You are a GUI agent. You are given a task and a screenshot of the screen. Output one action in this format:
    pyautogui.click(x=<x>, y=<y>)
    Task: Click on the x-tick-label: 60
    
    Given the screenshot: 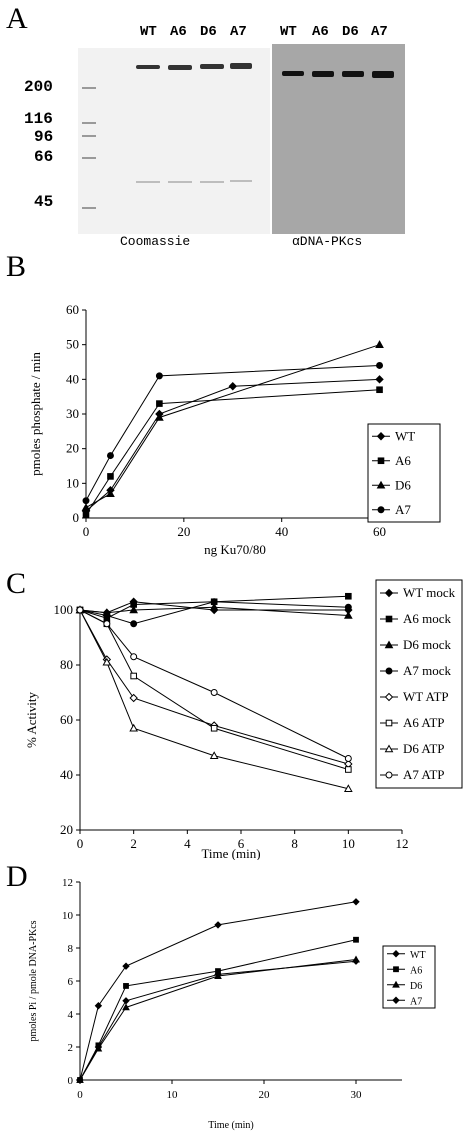 What is the action you would take?
    pyautogui.click(x=379, y=531)
    